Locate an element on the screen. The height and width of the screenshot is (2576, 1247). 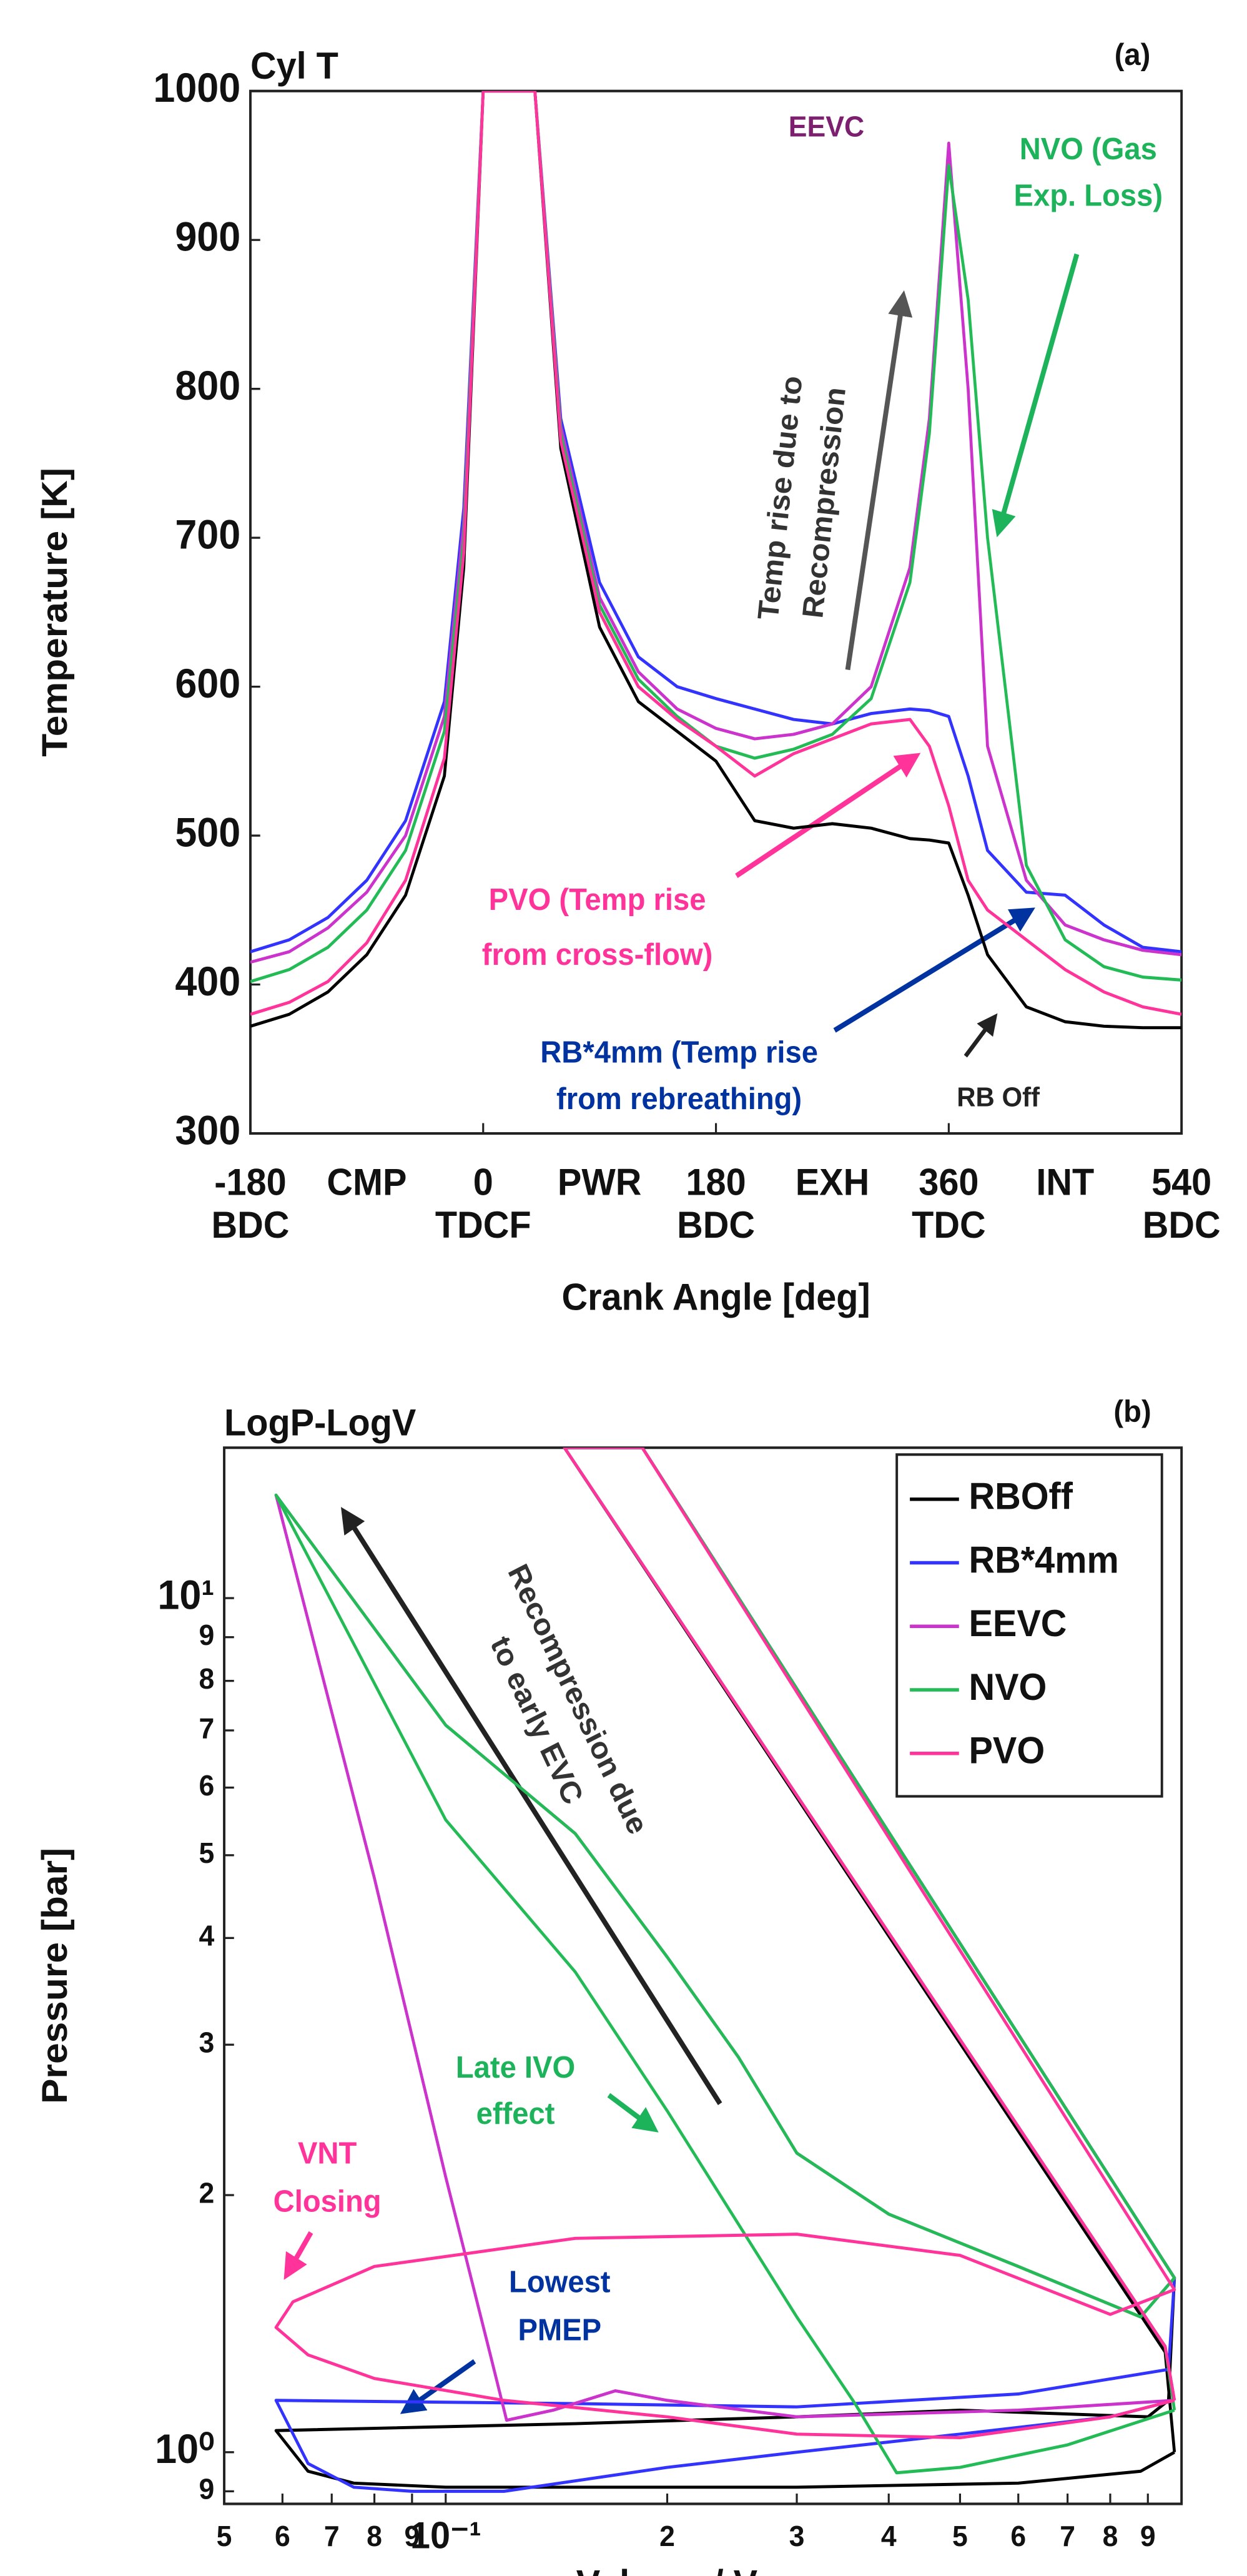
y-tick-label: 2 is located at coordinates (207, 2192).